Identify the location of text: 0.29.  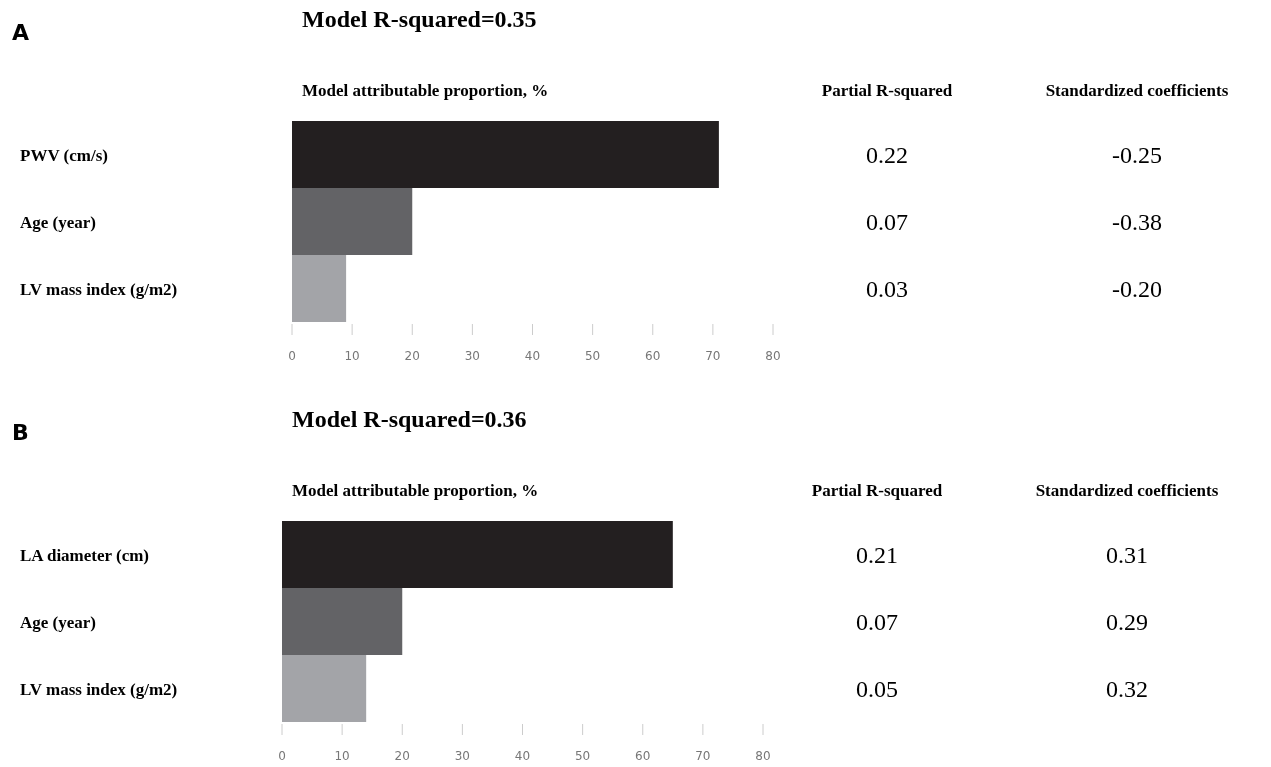
(1127, 621).